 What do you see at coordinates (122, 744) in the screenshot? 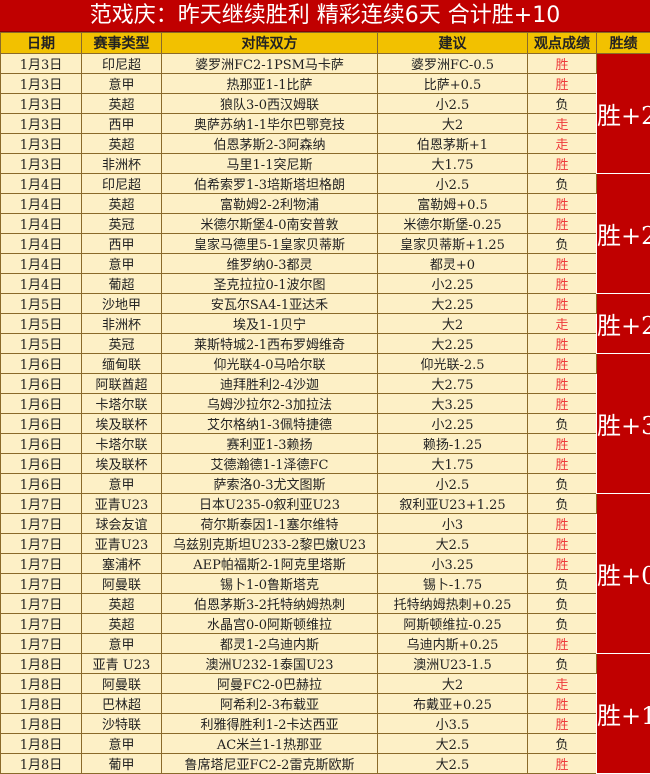
I see `league-cell: 意甲` at bounding box center [122, 744].